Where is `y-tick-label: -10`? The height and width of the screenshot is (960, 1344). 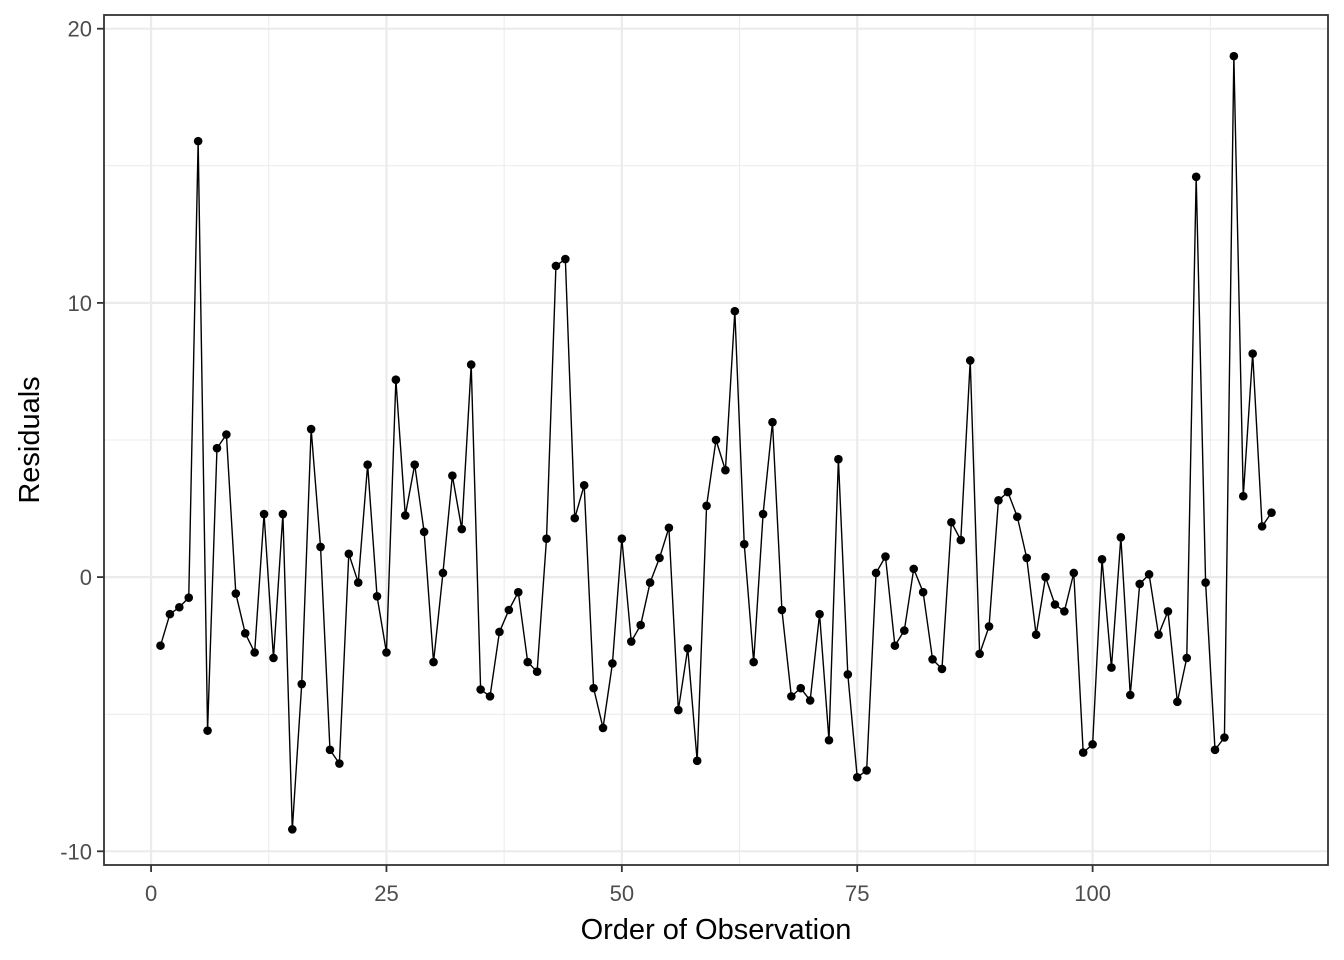
y-tick-label: -10 is located at coordinates (76, 851).